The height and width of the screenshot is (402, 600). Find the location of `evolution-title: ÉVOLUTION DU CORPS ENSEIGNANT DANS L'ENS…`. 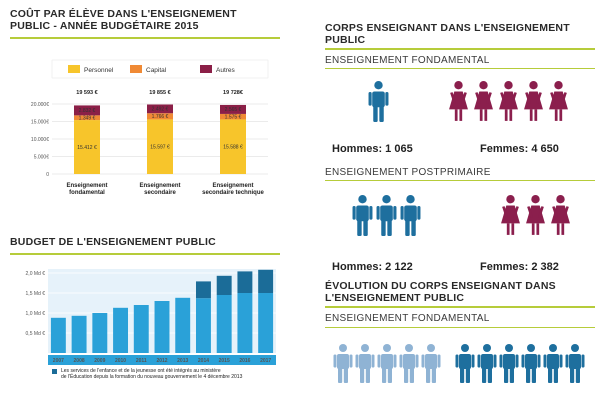

evolution-title: ÉVOLUTION DU CORPS ENSEIGNANT DANS L'ENS… is located at coordinates (440, 292).